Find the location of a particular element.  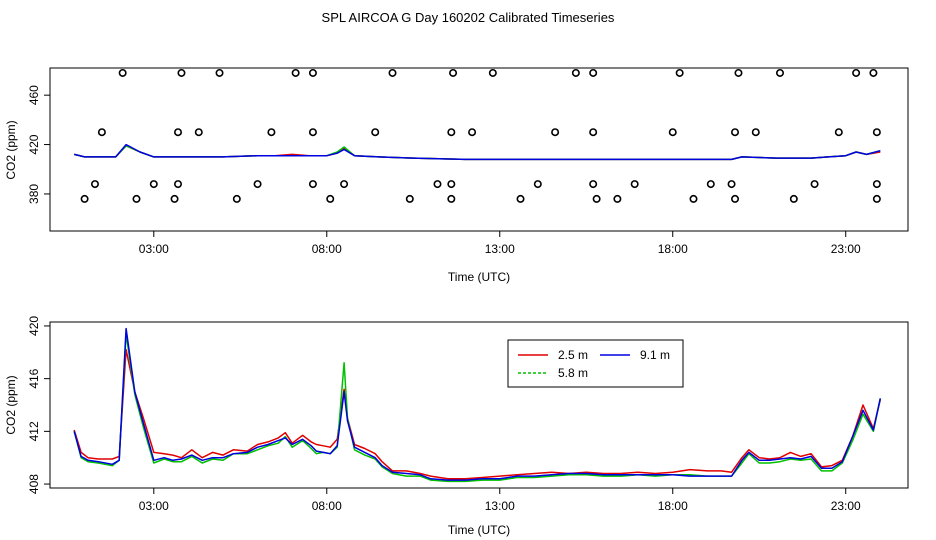

top-x-tick-label: 18:00 is located at coordinates (673, 249).